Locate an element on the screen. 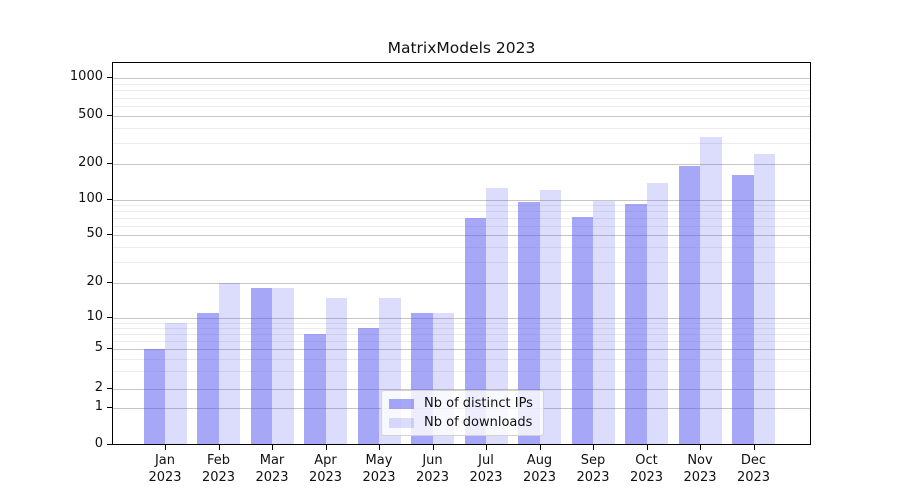 The height and width of the screenshot is (500, 900). bar-feb-downloads is located at coordinates (229, 363).